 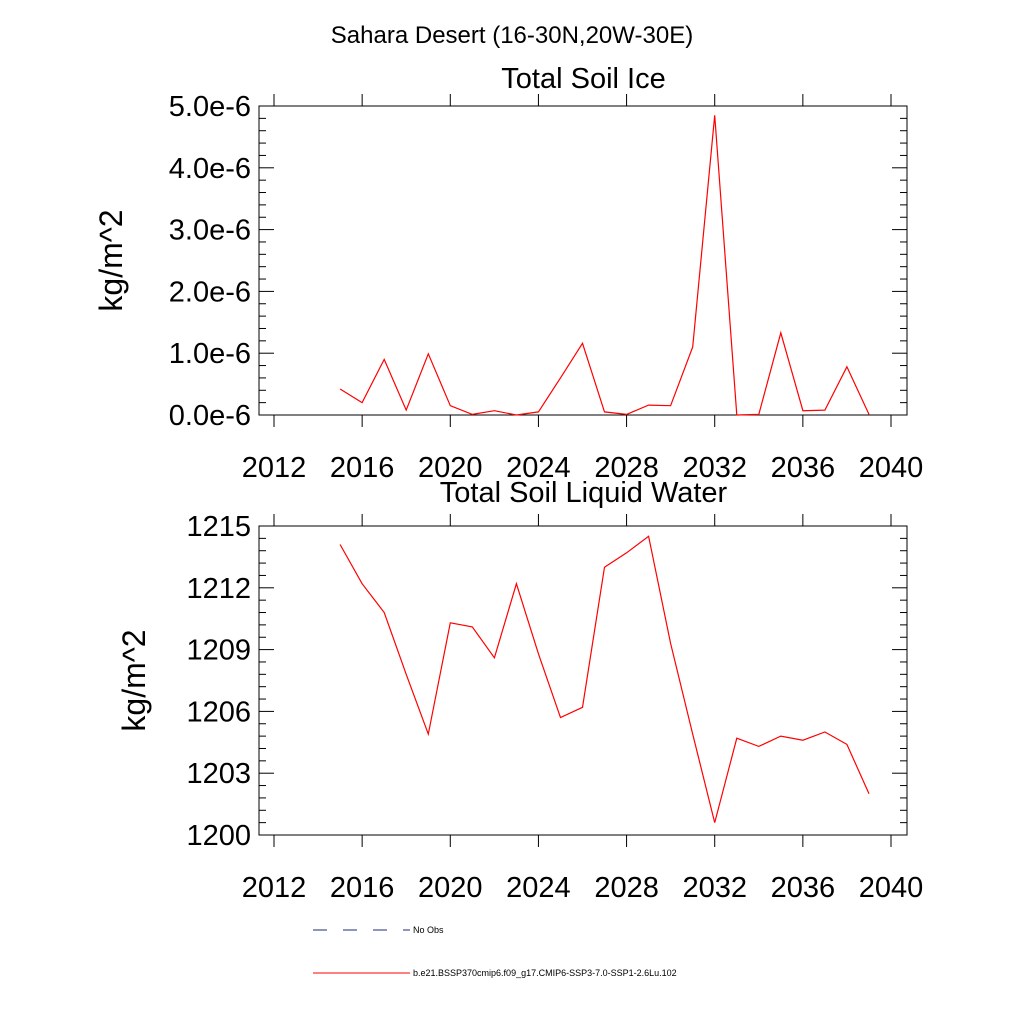 I want to click on soil-ice-title: Total Soil Ice, so click(x=583, y=79).